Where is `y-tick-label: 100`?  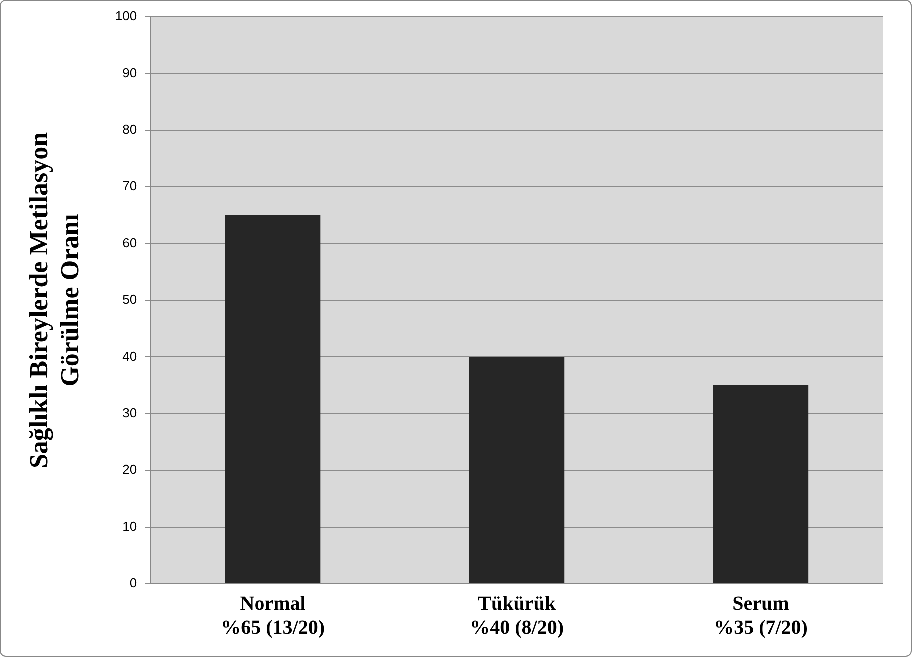
y-tick-label: 100 is located at coordinates (126, 16).